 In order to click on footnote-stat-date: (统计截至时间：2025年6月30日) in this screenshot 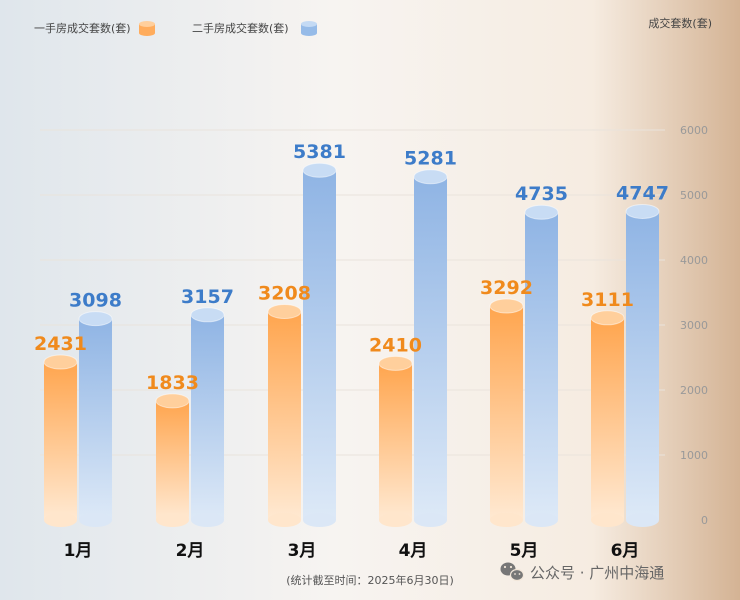, I will do `click(370, 580)`.